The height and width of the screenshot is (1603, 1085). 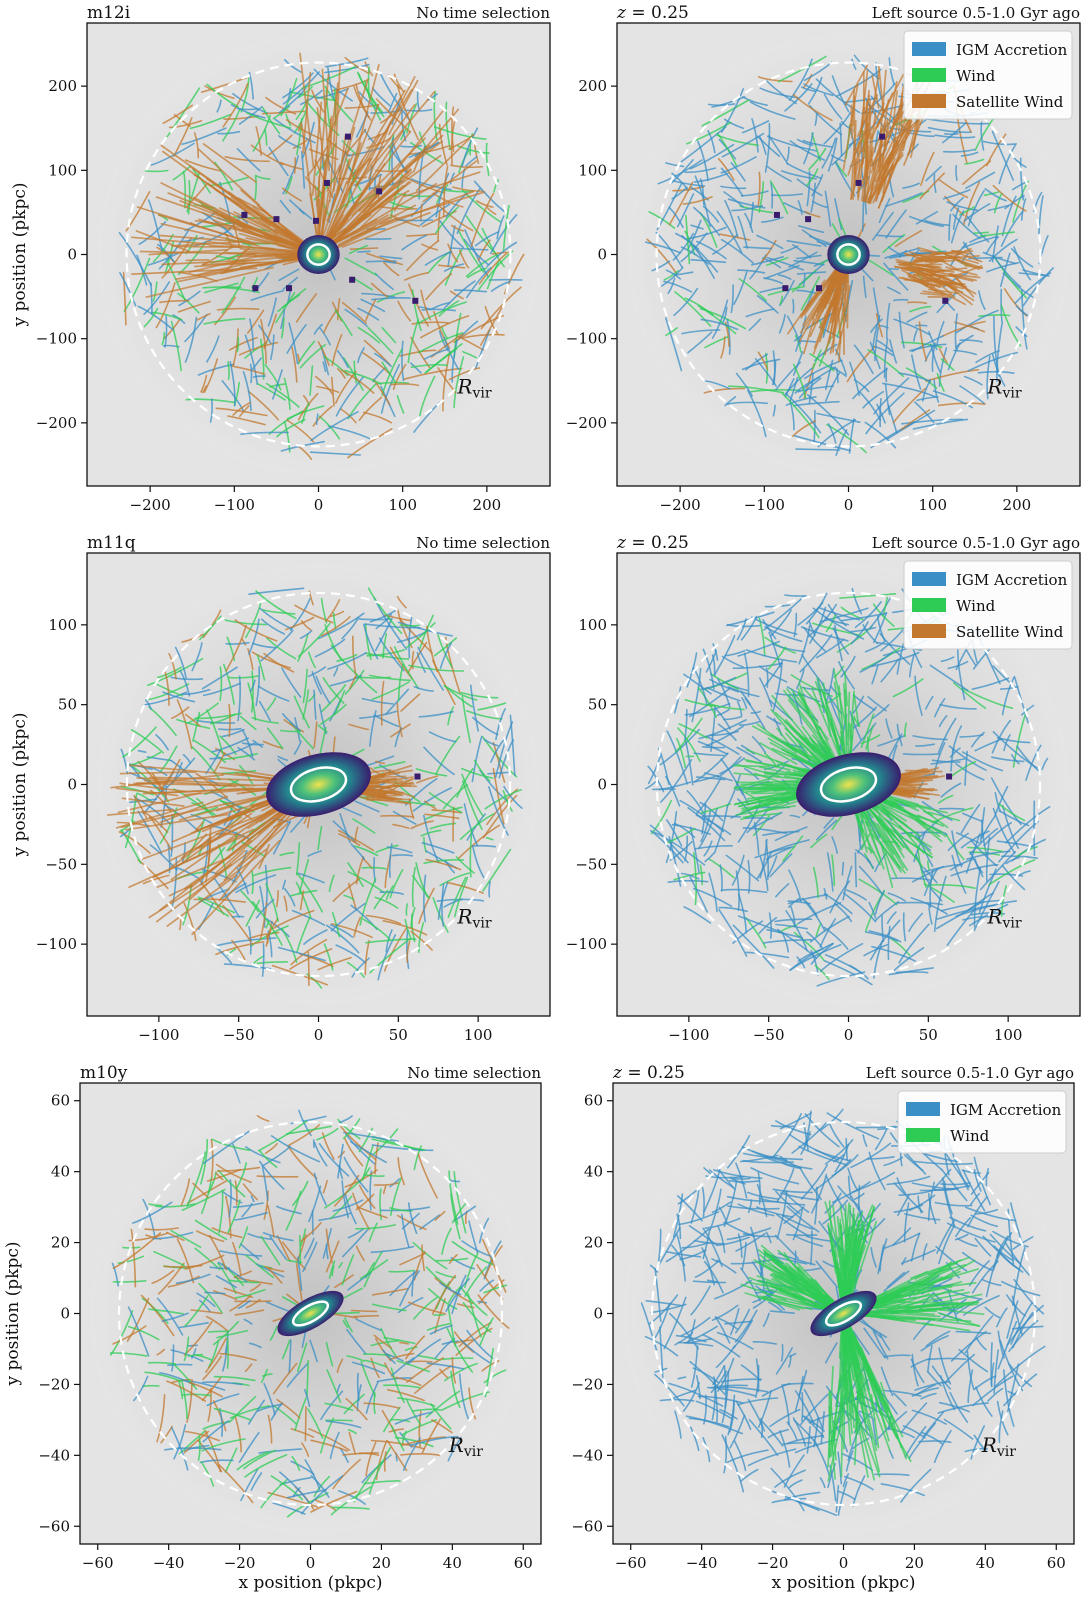 I want to click on y-tick-label: −60, so click(x=587, y=1526).